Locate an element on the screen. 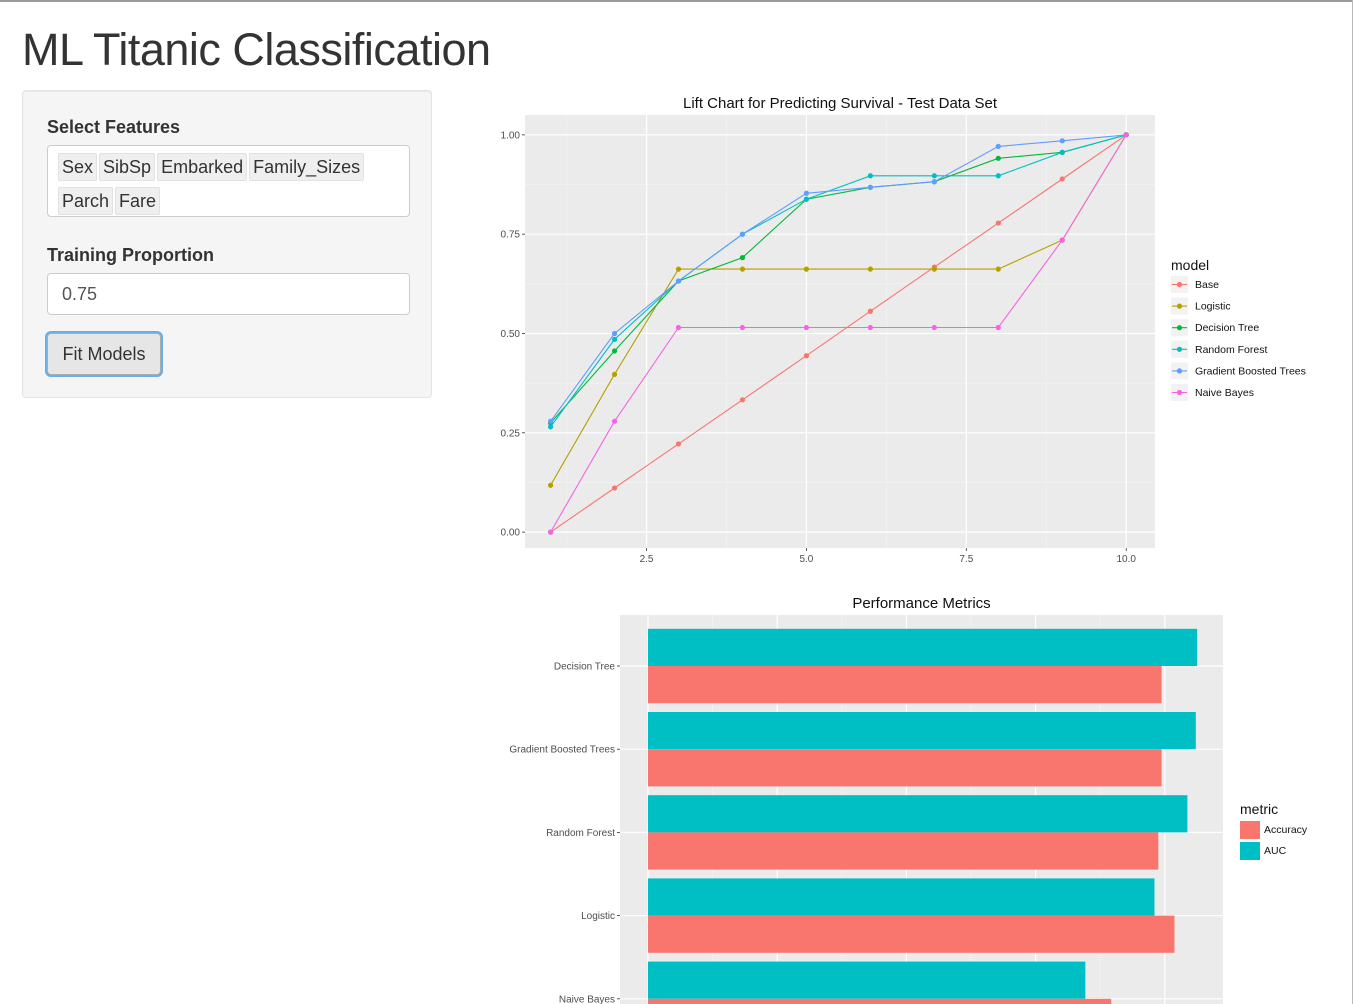  page-title: ML Titanic Classification is located at coordinates (256, 49).